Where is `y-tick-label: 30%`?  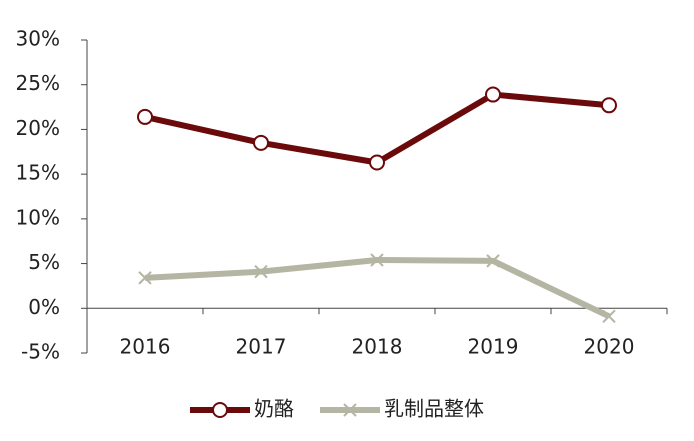
y-tick-label: 30% is located at coordinates (38, 39).